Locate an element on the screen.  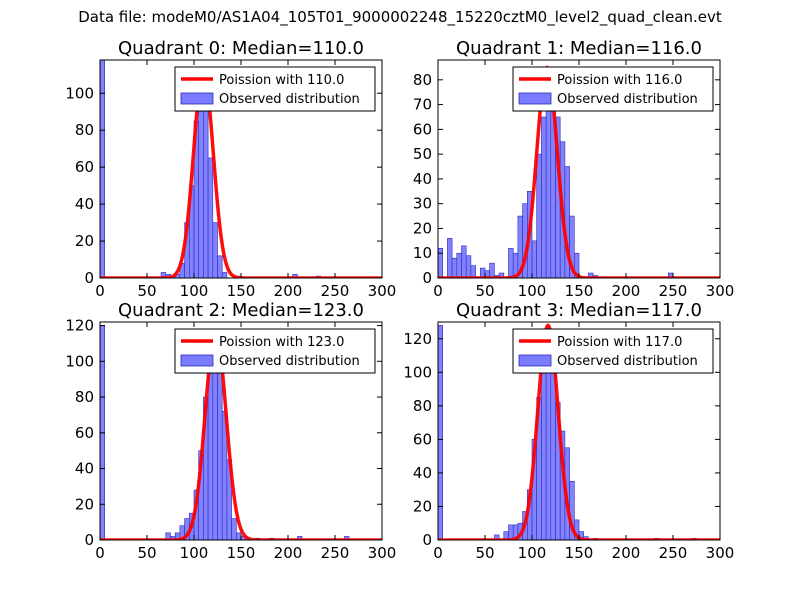
legend: Poission with 117.0 Observed distribution is located at coordinates (613, 351).